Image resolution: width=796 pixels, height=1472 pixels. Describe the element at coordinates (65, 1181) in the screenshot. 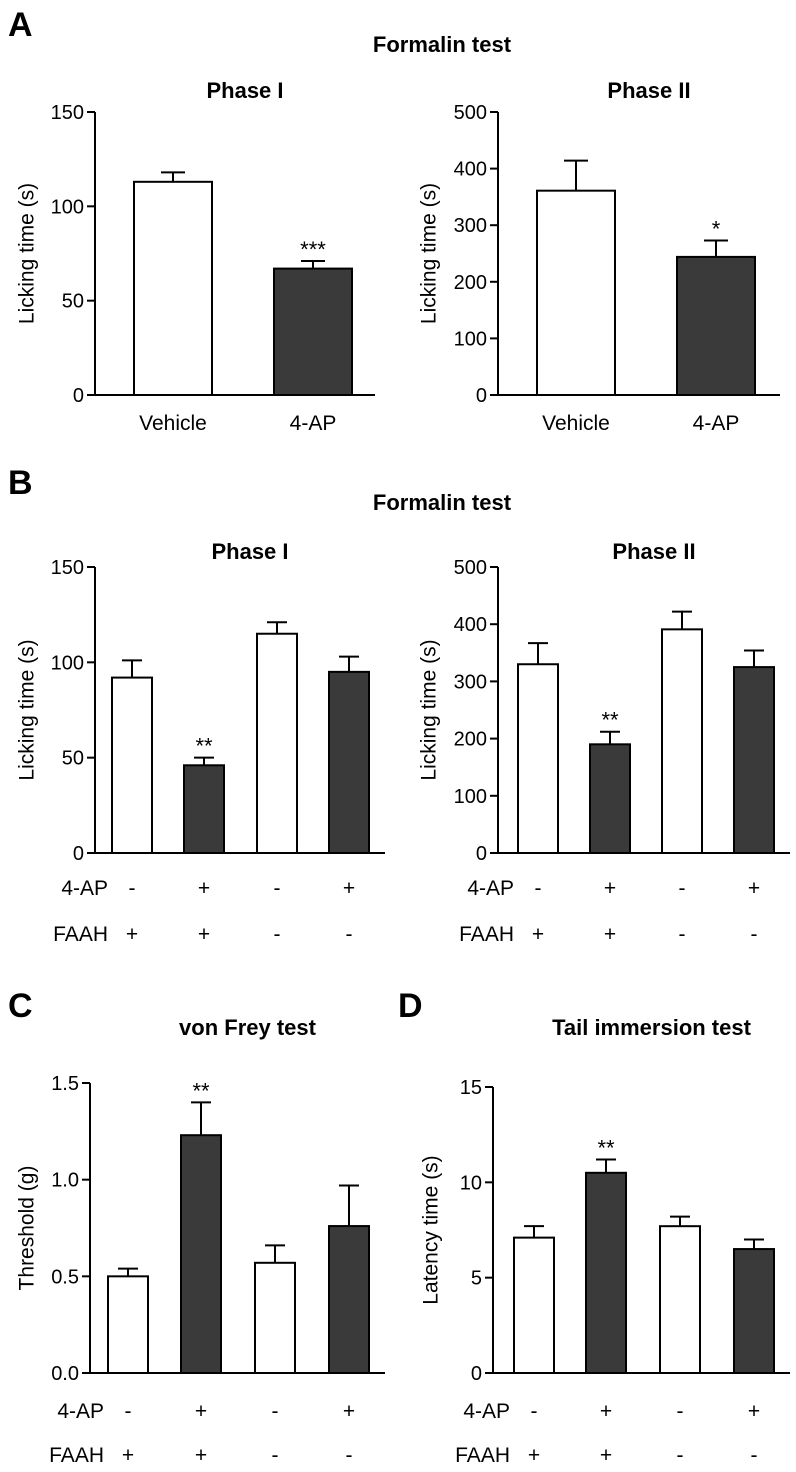

I see `y-tick-label: 1.0` at that location.